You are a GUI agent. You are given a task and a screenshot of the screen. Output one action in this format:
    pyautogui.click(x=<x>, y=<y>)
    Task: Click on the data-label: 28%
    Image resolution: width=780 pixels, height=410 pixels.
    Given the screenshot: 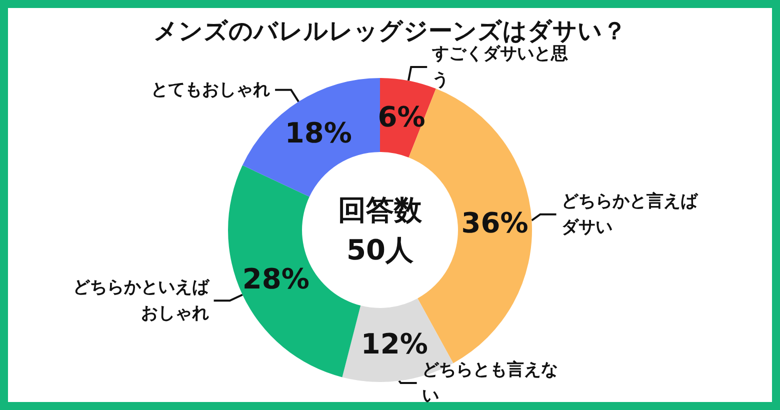 What is the action you would take?
    pyautogui.click(x=276, y=279)
    